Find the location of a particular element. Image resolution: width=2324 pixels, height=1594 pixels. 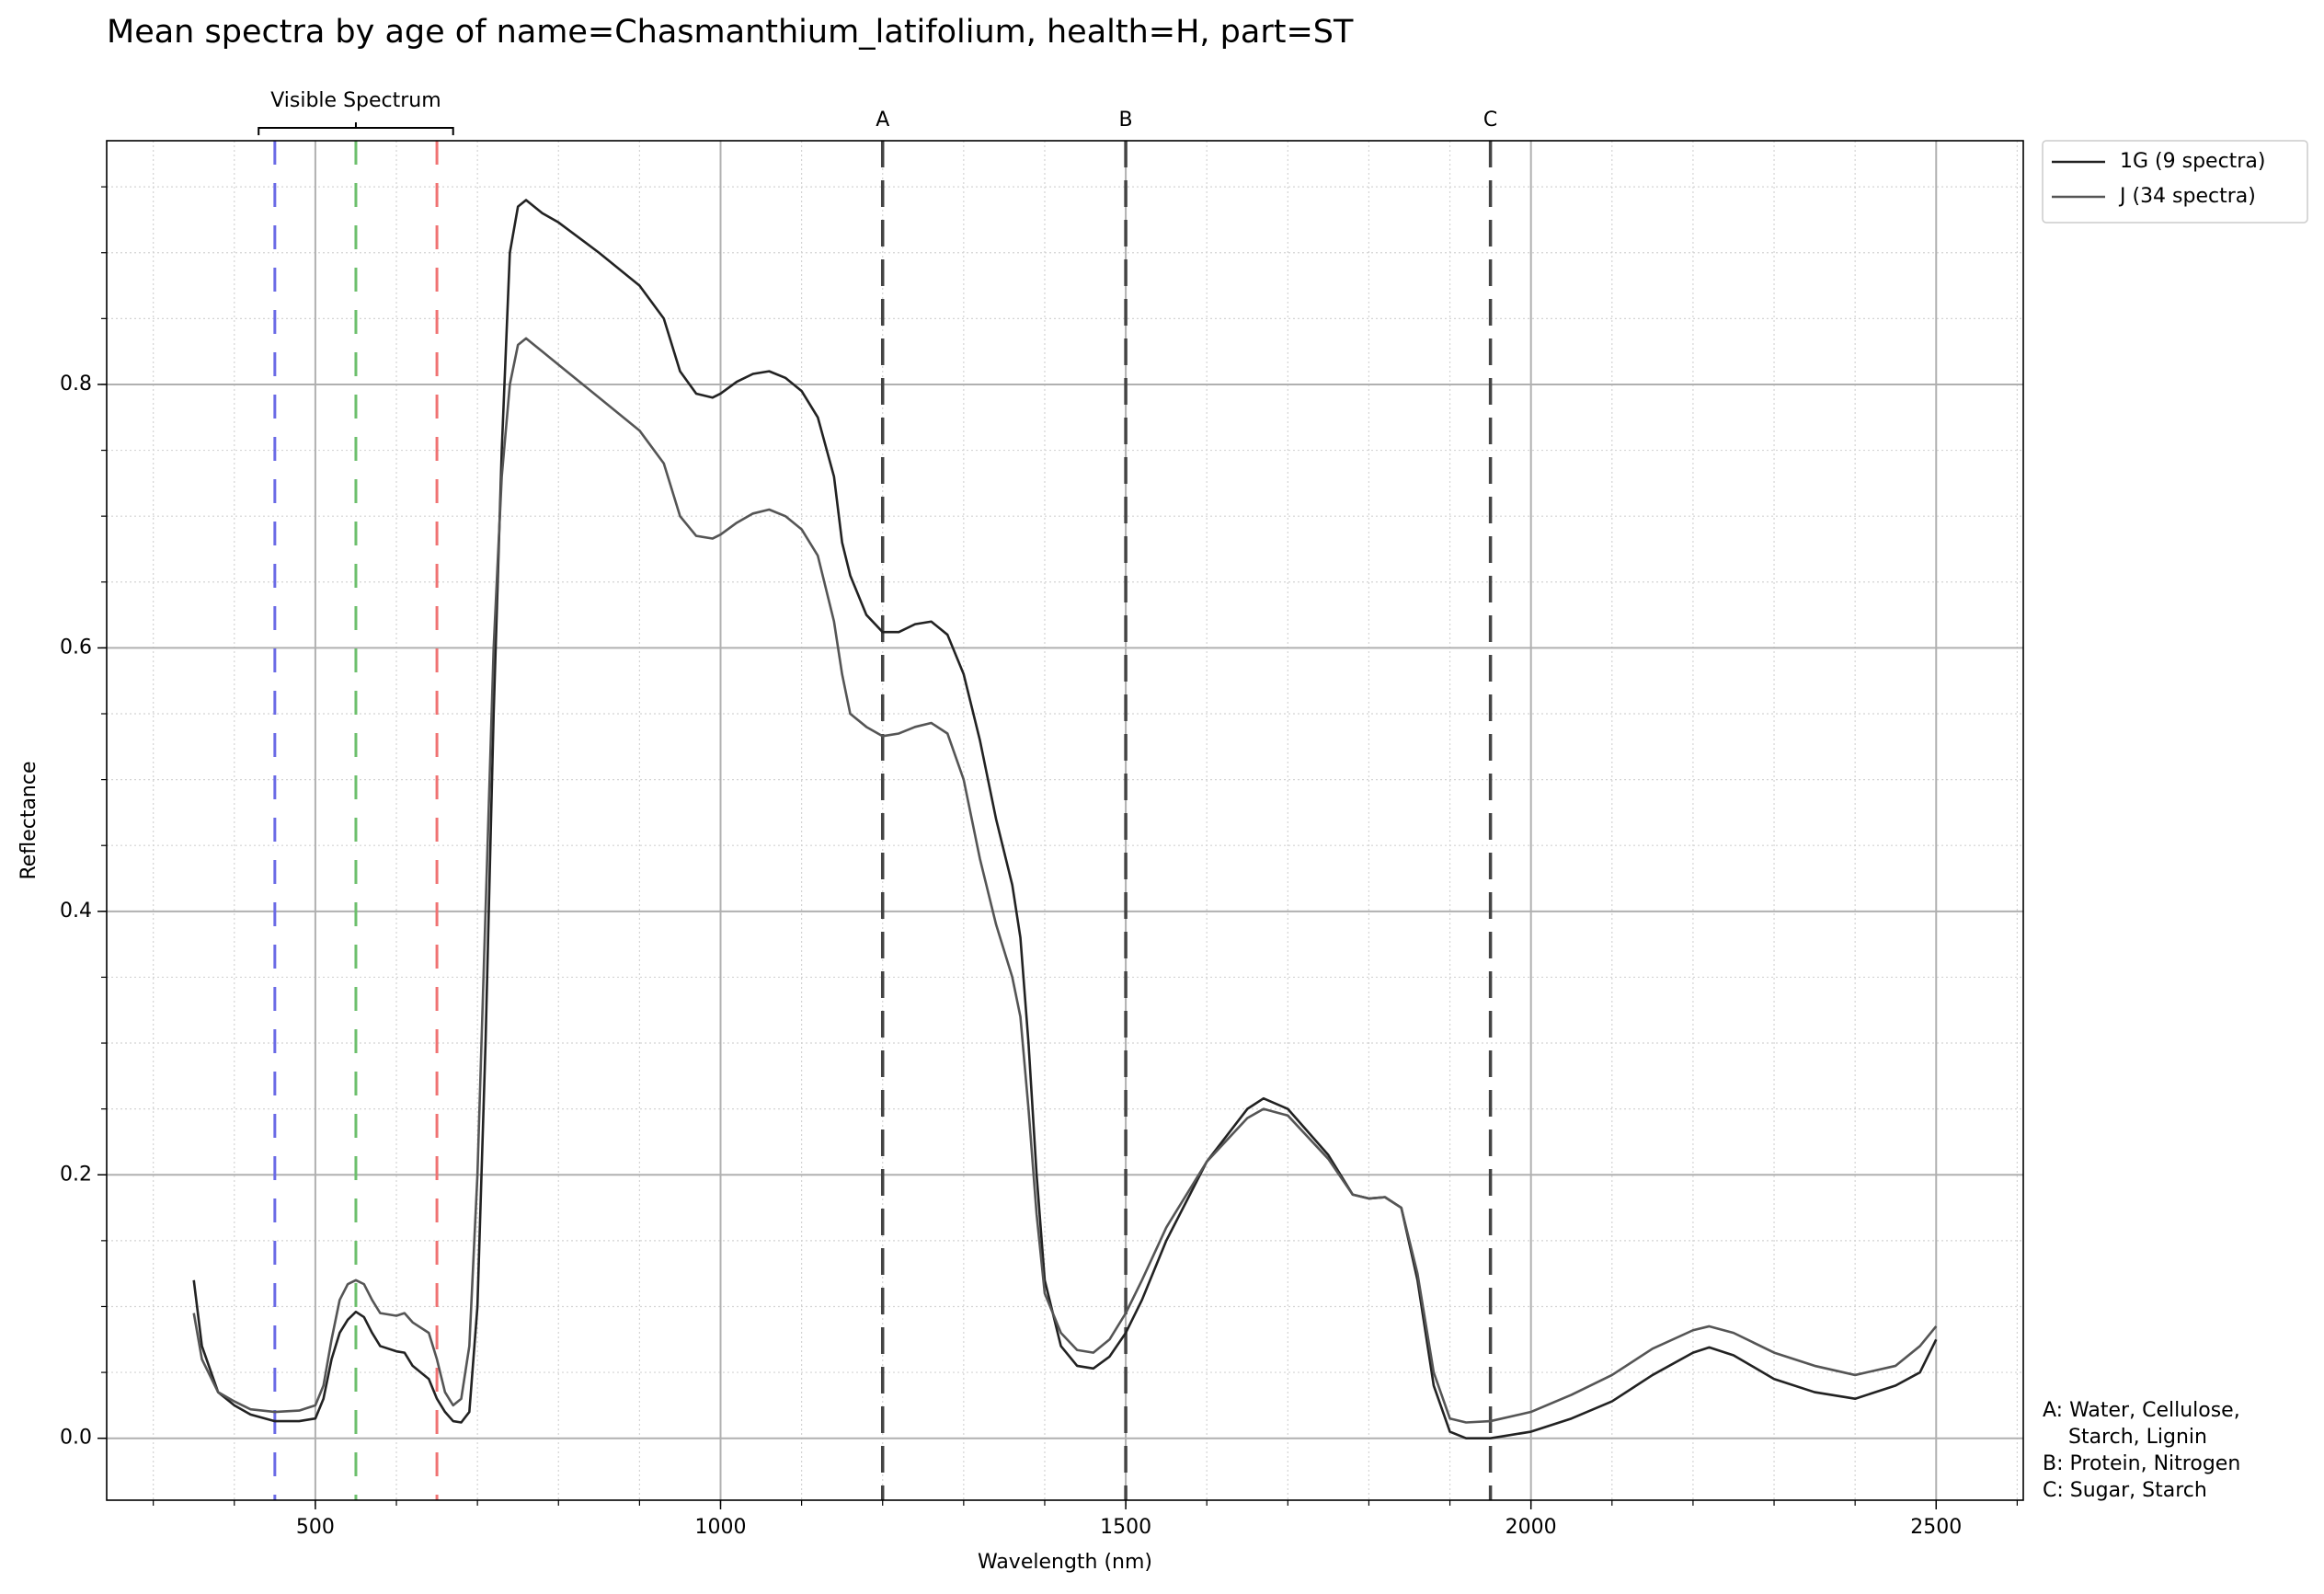

legend-label: 1G (9 spectra) is located at coordinates (2192, 162).